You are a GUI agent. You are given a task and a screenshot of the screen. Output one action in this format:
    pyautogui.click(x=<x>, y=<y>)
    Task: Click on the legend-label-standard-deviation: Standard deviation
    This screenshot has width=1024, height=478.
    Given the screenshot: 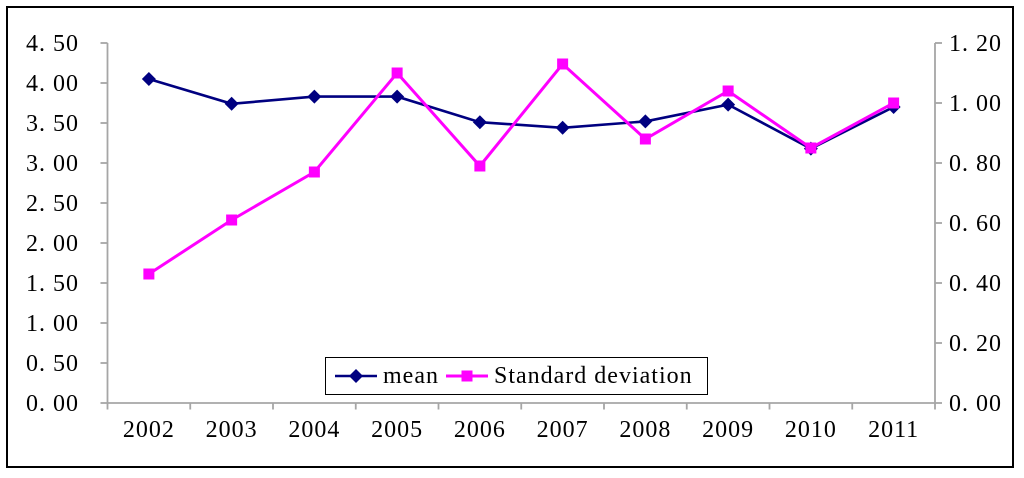 What is the action you would take?
    pyautogui.click(x=593, y=376)
    